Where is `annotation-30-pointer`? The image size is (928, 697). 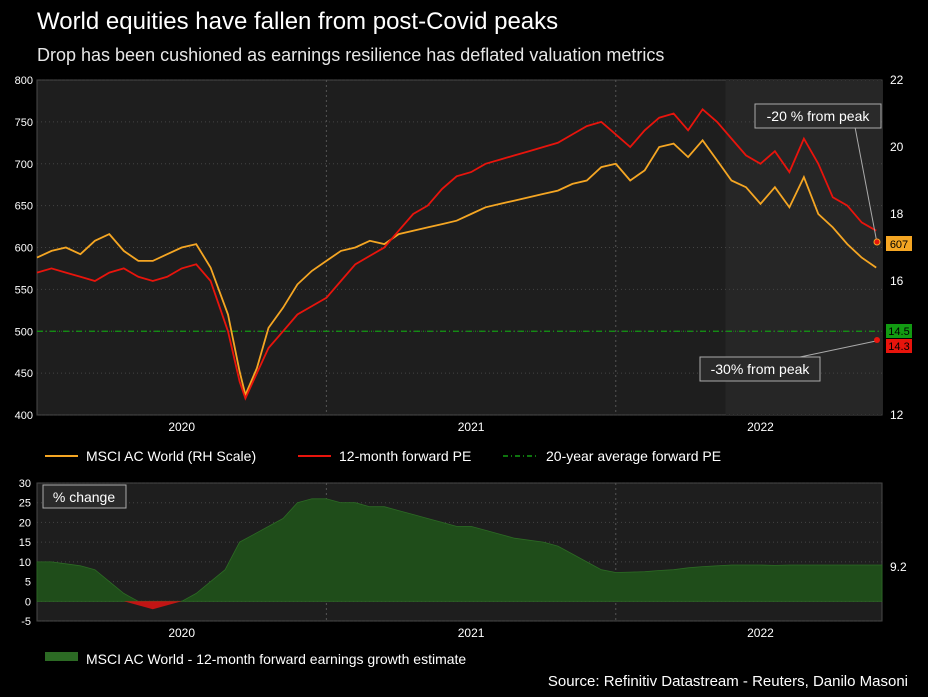
annotation-30-pointer is located at coordinates (838, 349).